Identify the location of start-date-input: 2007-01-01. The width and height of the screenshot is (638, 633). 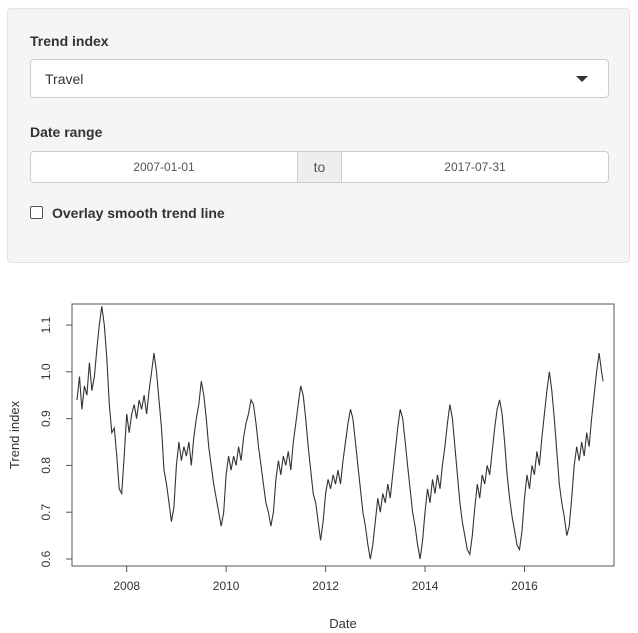
(164, 167).